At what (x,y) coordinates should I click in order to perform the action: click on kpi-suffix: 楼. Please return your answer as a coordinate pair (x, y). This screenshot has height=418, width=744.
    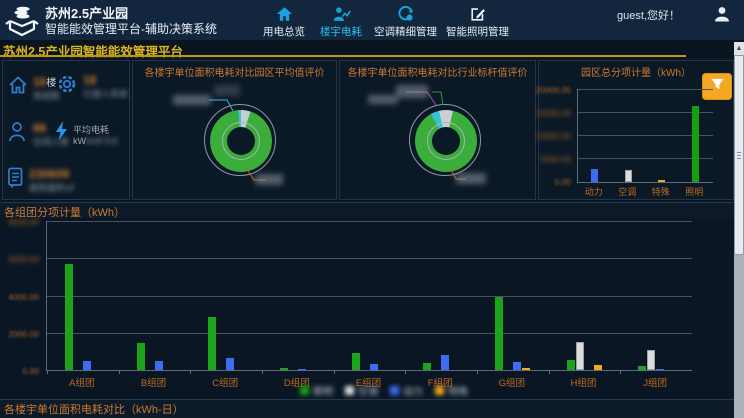
    Looking at the image, I should click on (51, 83).